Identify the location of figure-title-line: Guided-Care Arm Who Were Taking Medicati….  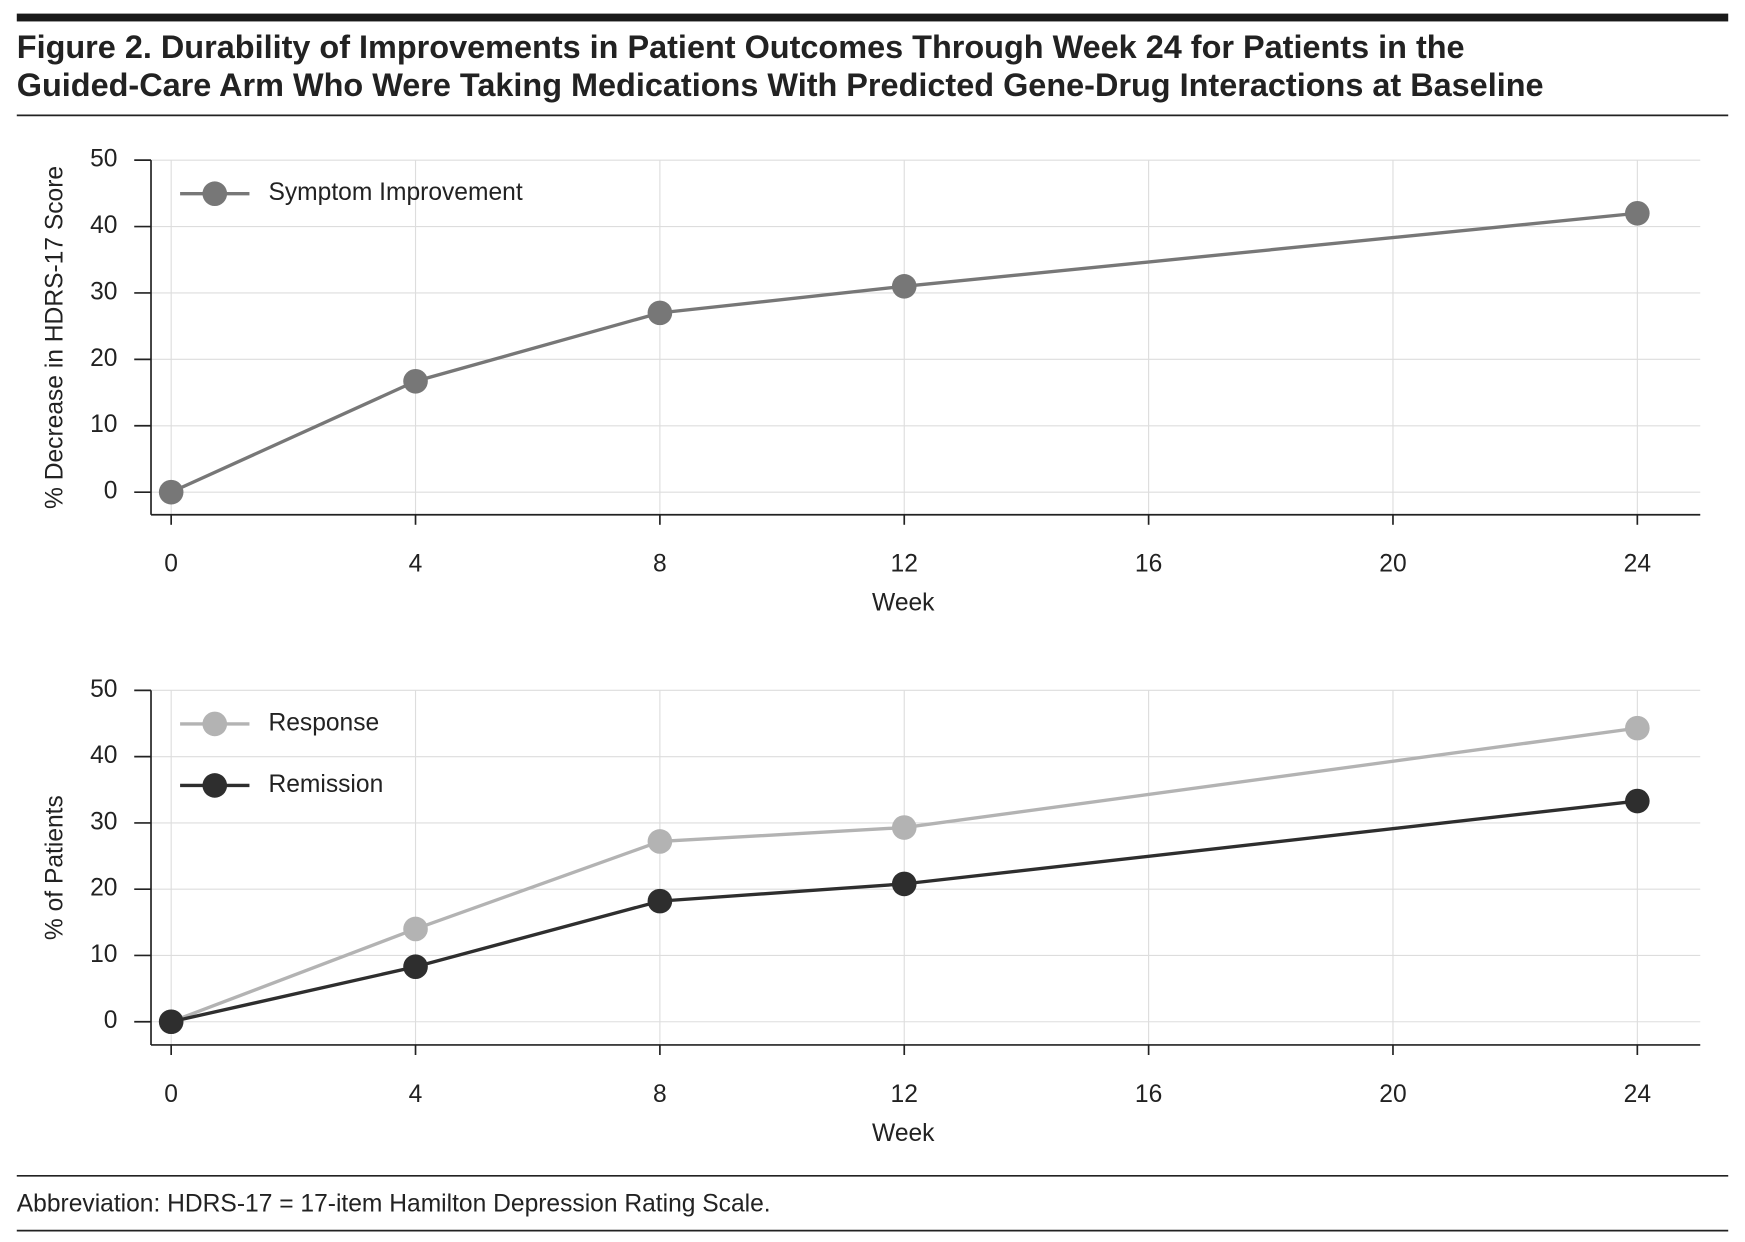
(780, 85).